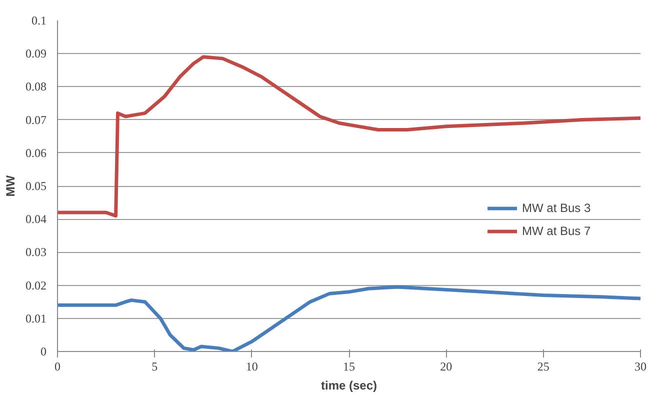  Describe the element at coordinates (36, 153) in the screenshot. I see `y-tick-label: 0.06` at that location.